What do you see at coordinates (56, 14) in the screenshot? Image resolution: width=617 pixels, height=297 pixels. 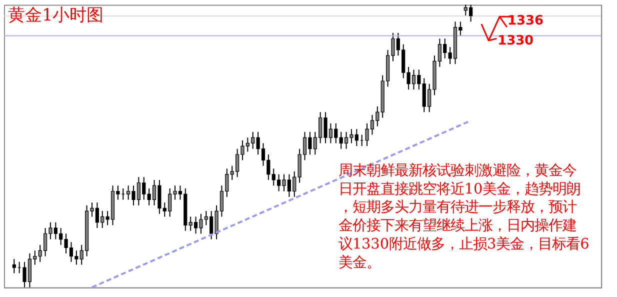 I see `chart-title: 黄金1小时图` at bounding box center [56, 14].